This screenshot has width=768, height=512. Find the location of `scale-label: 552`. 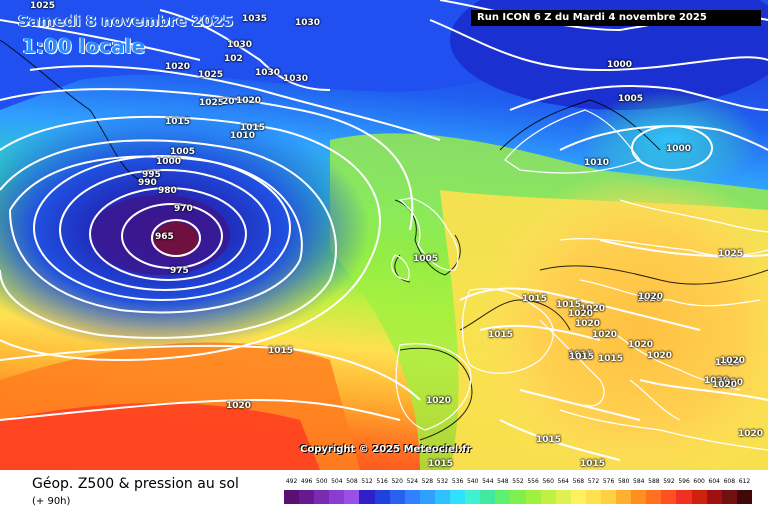

scale-label: 552 is located at coordinates (518, 481).